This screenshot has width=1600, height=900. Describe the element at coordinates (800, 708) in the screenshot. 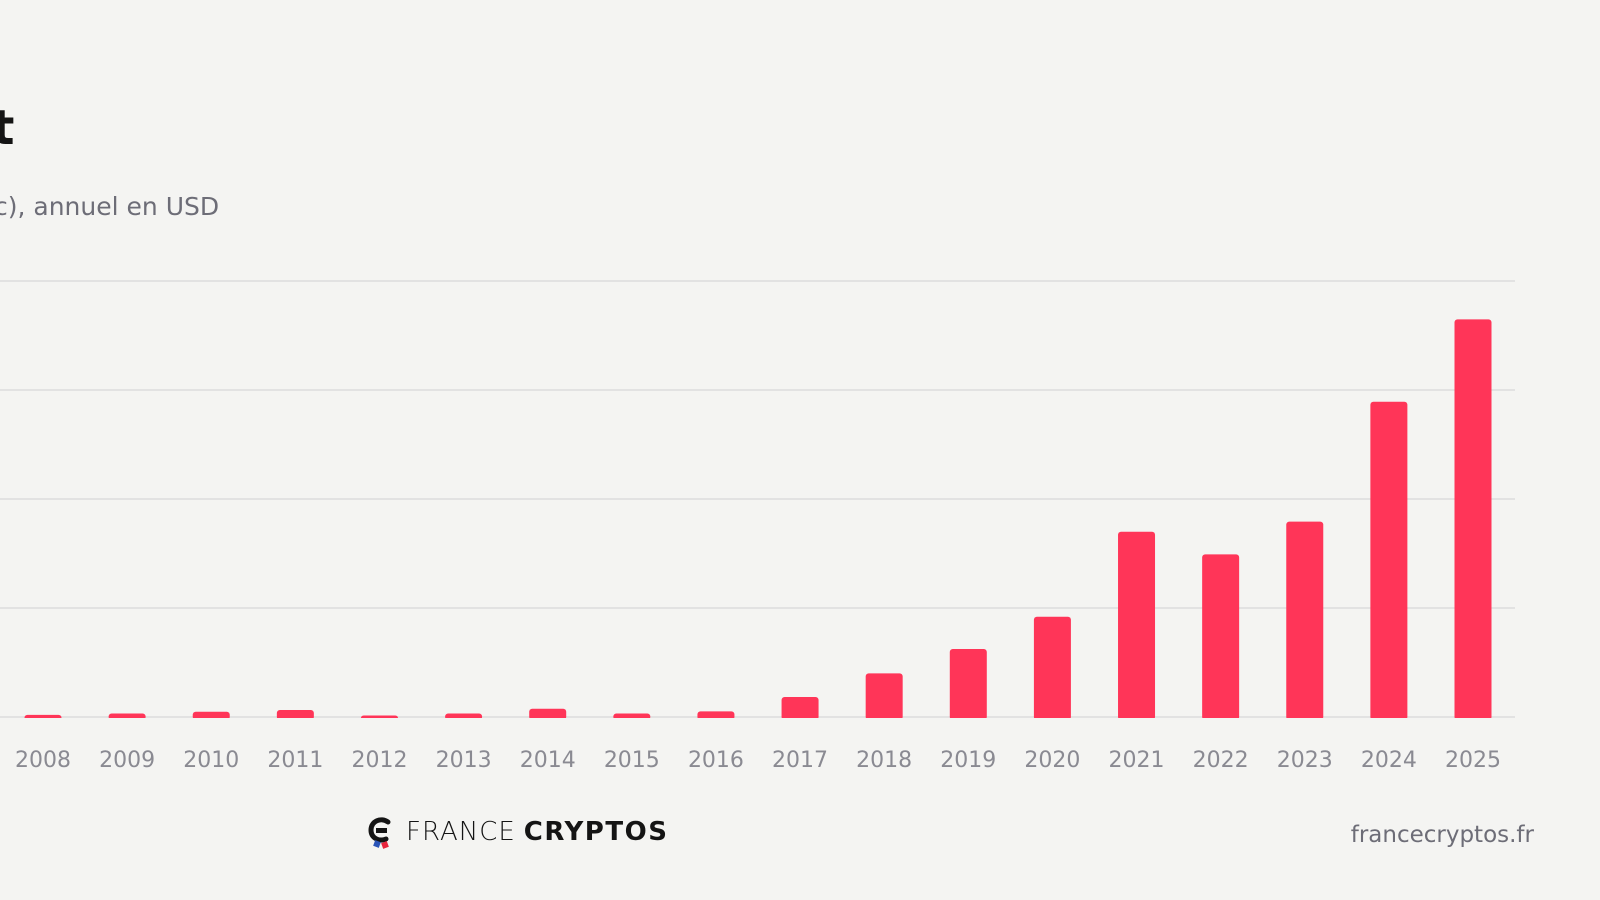

I see `bar-2017` at that location.